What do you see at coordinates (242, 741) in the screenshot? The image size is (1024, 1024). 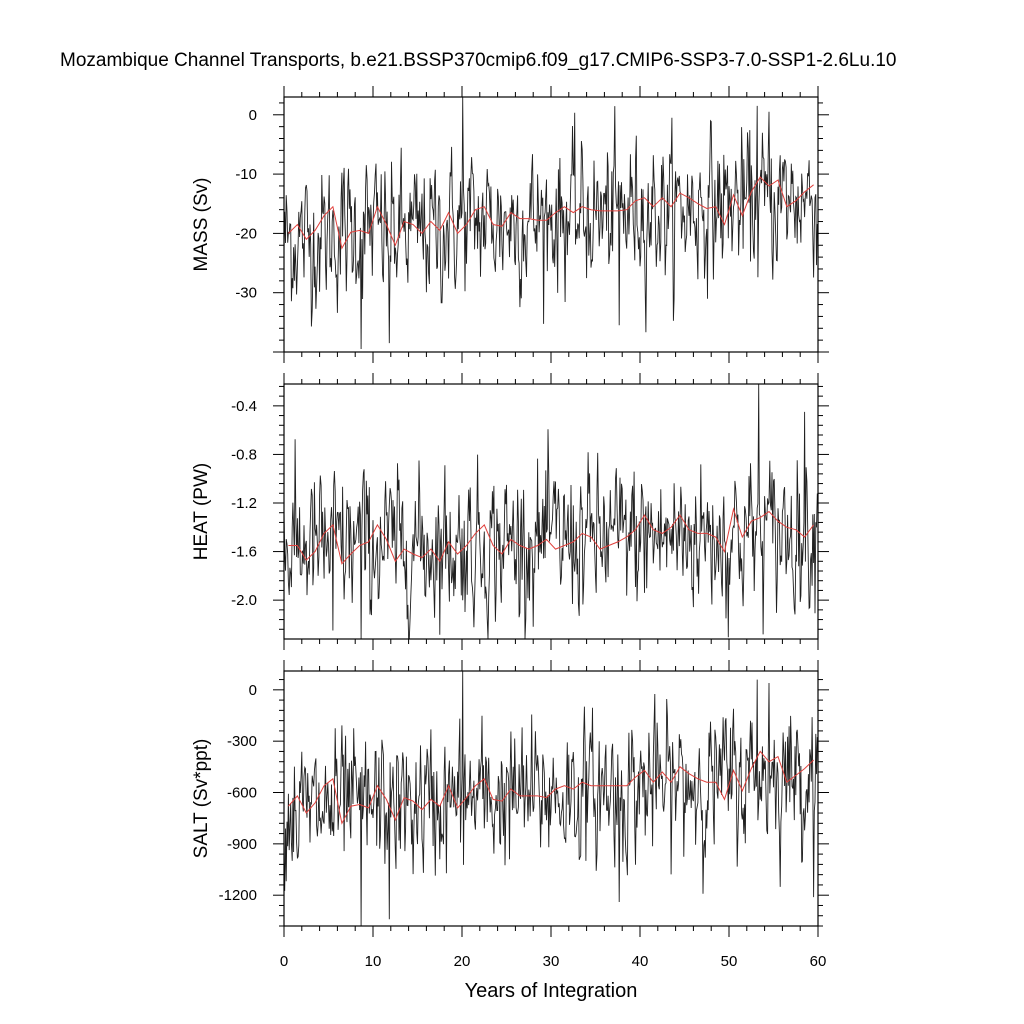 I see `y-tick-label: -300` at bounding box center [242, 741].